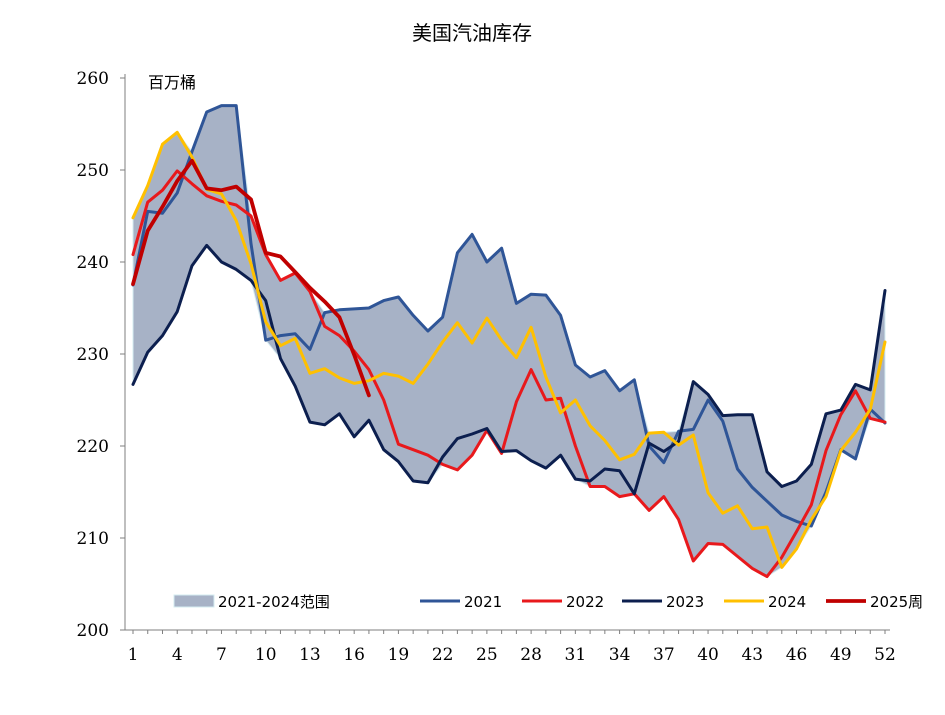 Image resolution: width=945 pixels, height=715 pixels. Describe the element at coordinates (310, 655) in the screenshot. I see `x-tick-label: 13` at that location.